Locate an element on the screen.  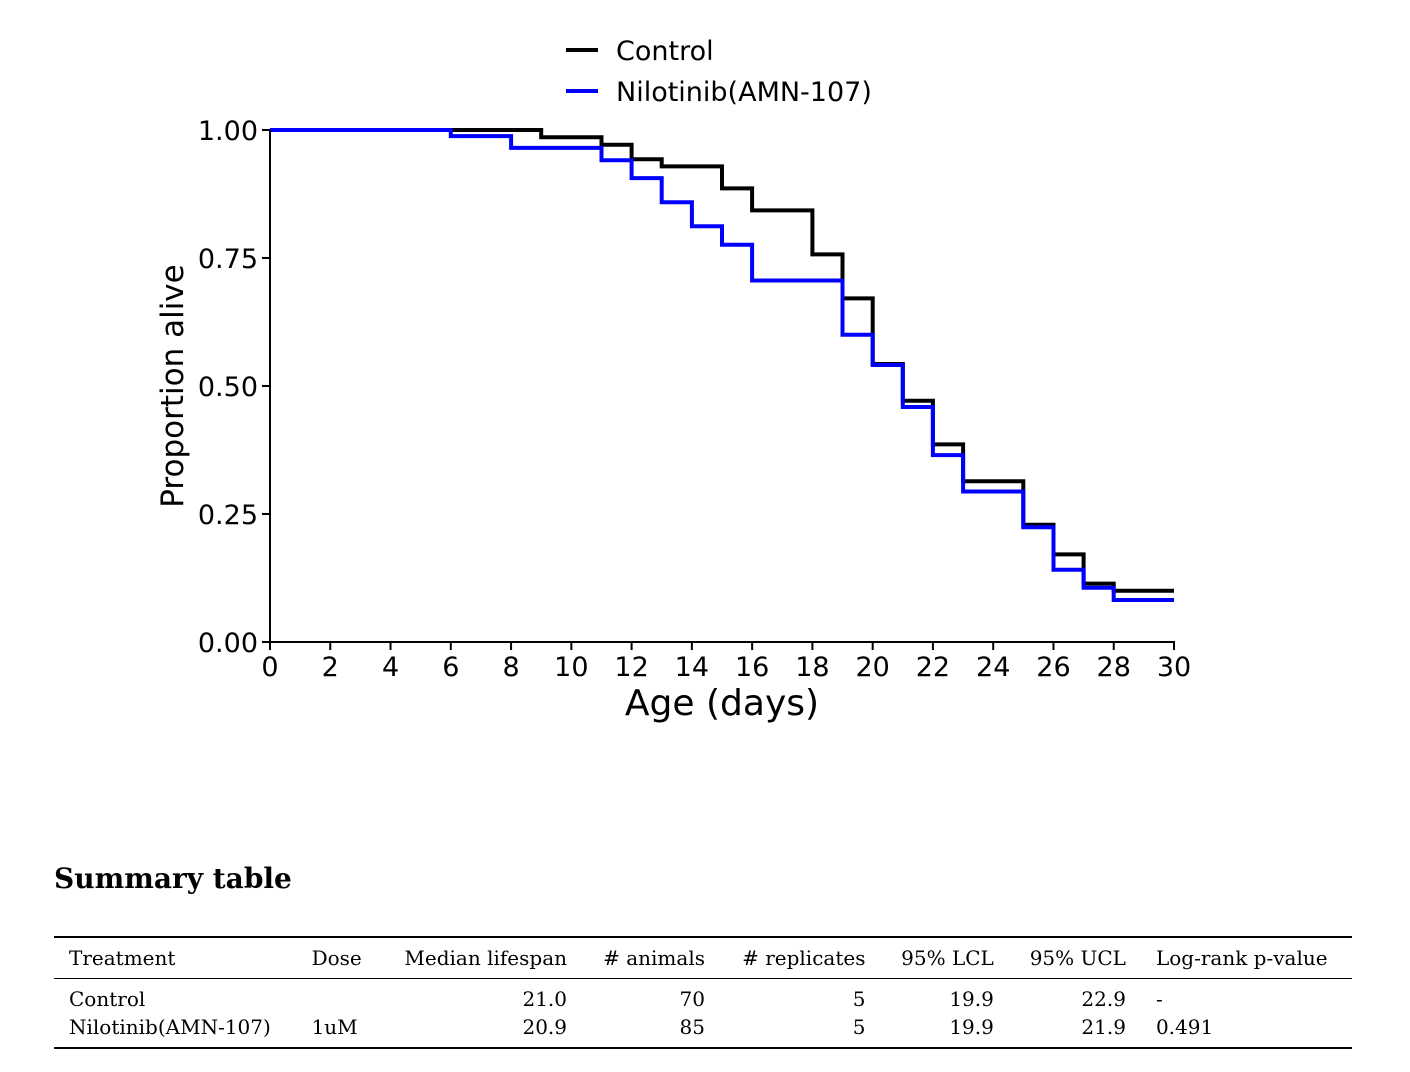
legend-label-control: Control is located at coordinates (665, 51).